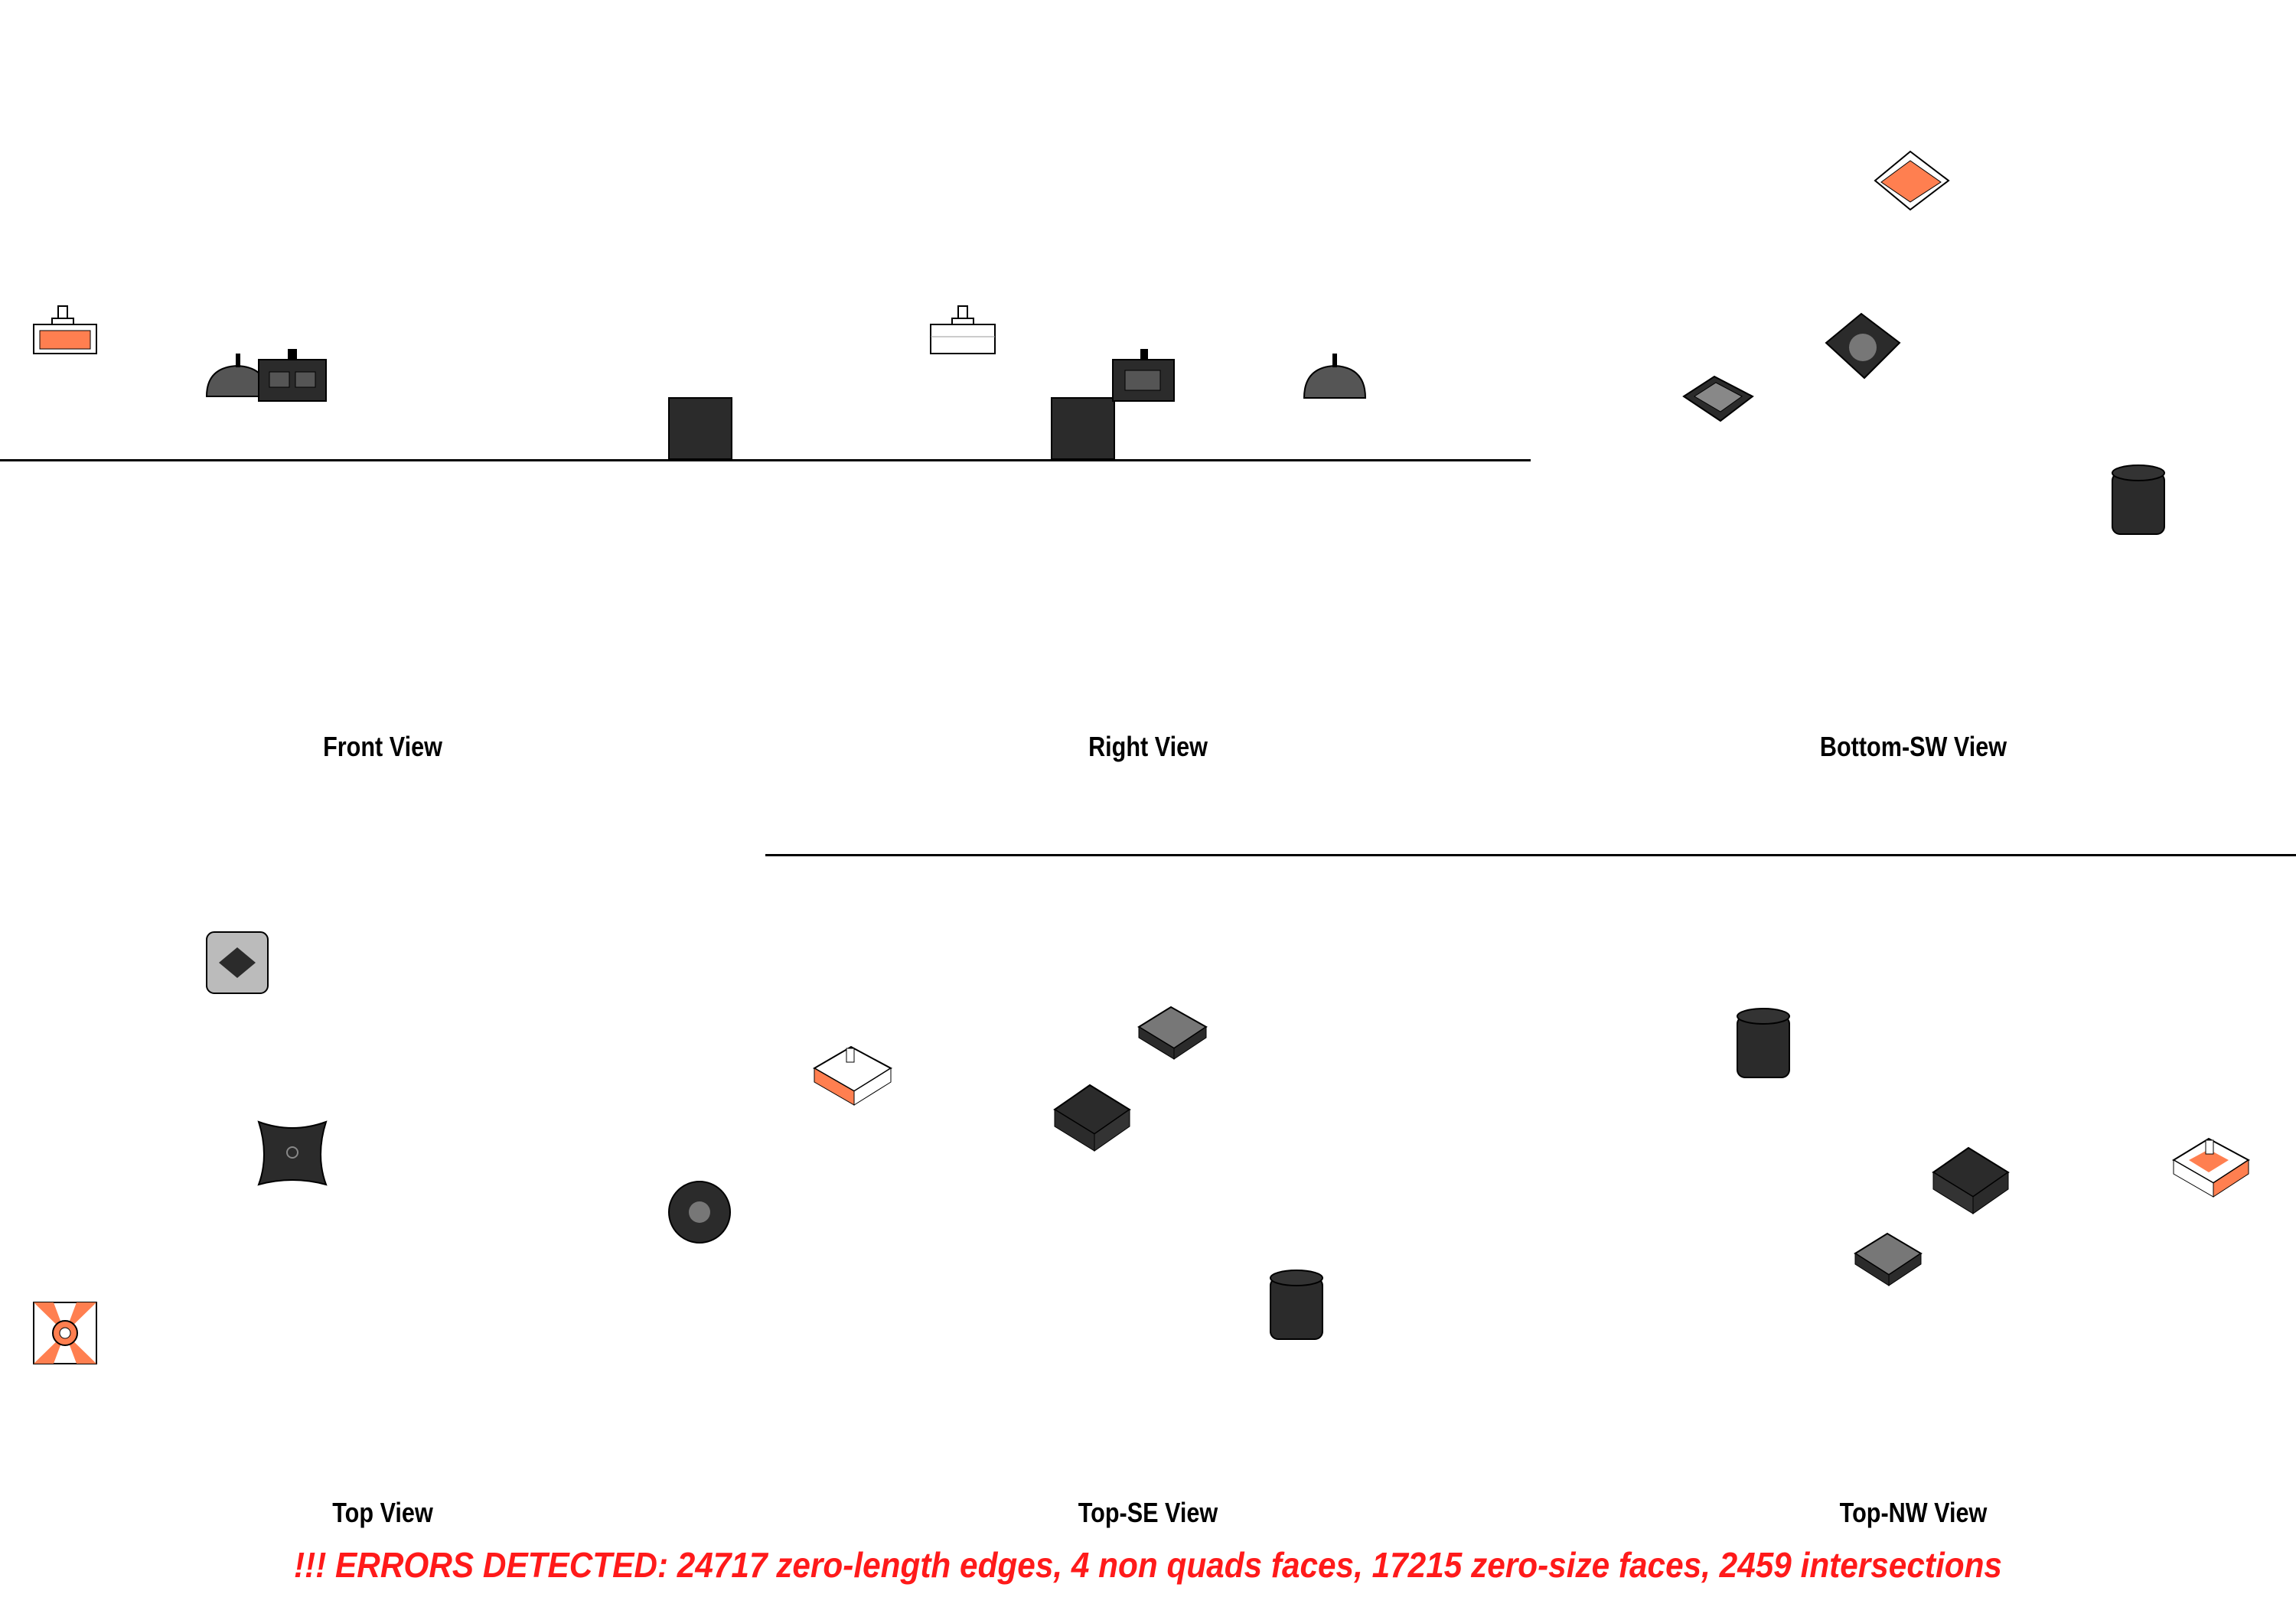  Describe the element at coordinates (382, 1512) in the screenshot. I see `top-view-label: Top View` at that location.